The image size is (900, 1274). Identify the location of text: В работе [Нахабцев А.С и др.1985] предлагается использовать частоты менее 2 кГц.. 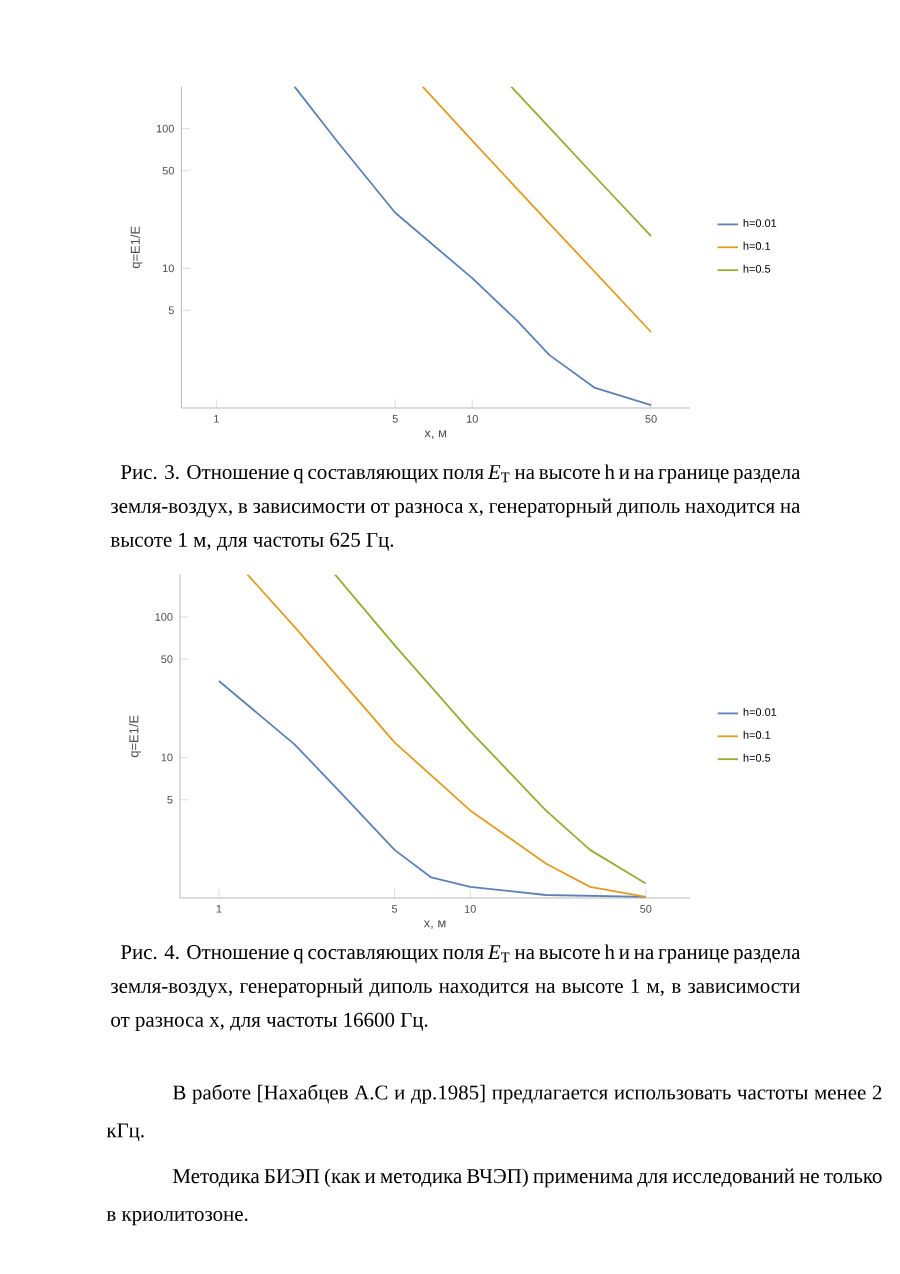
(494, 1113).